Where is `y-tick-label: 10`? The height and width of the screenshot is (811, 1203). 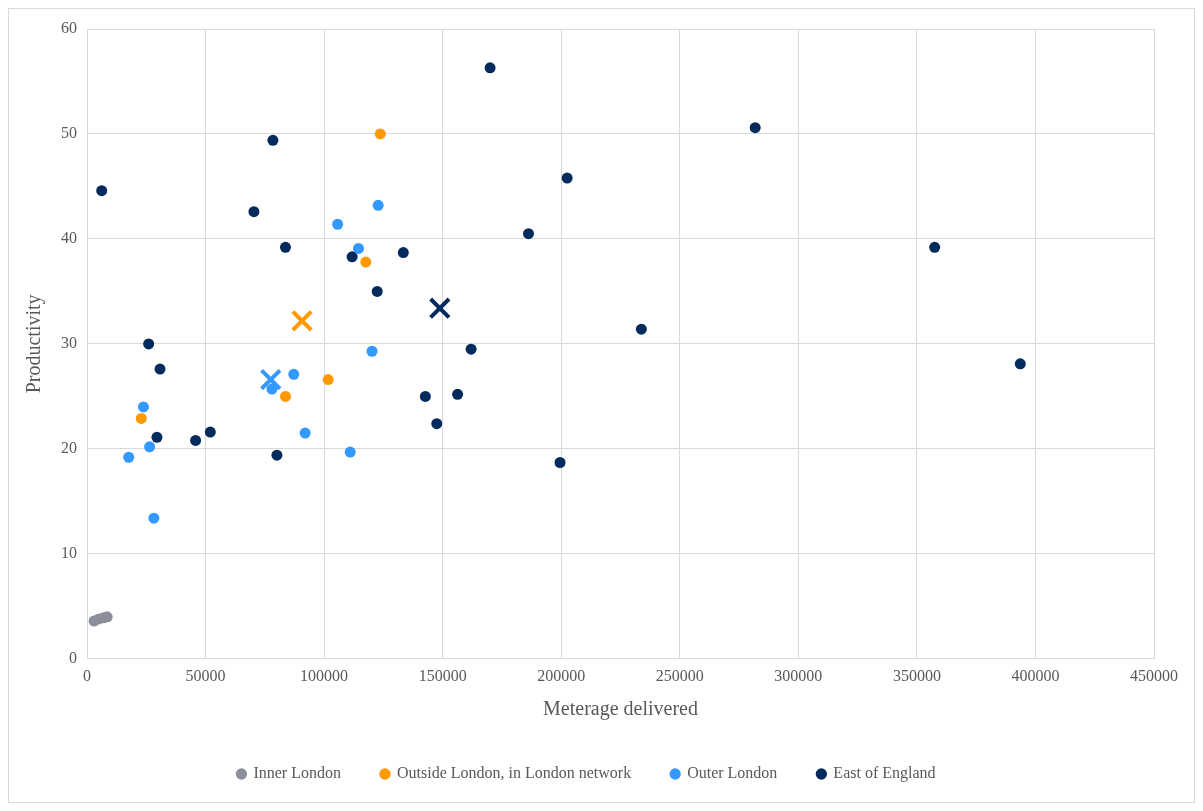
y-tick-label: 10 is located at coordinates (69, 553).